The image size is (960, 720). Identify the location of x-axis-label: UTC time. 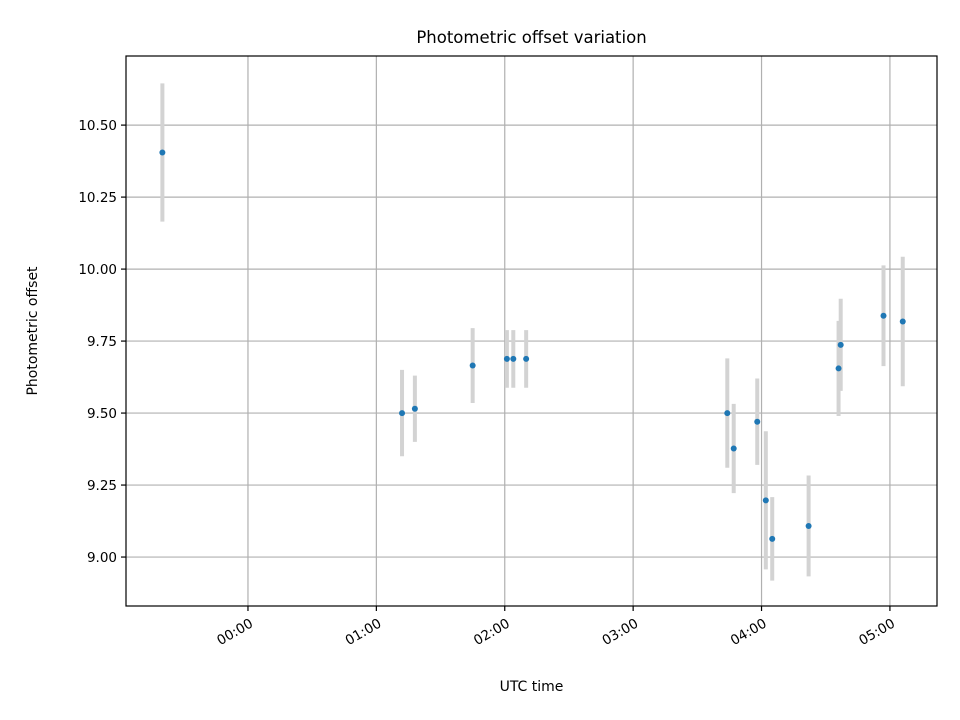
(532, 687).